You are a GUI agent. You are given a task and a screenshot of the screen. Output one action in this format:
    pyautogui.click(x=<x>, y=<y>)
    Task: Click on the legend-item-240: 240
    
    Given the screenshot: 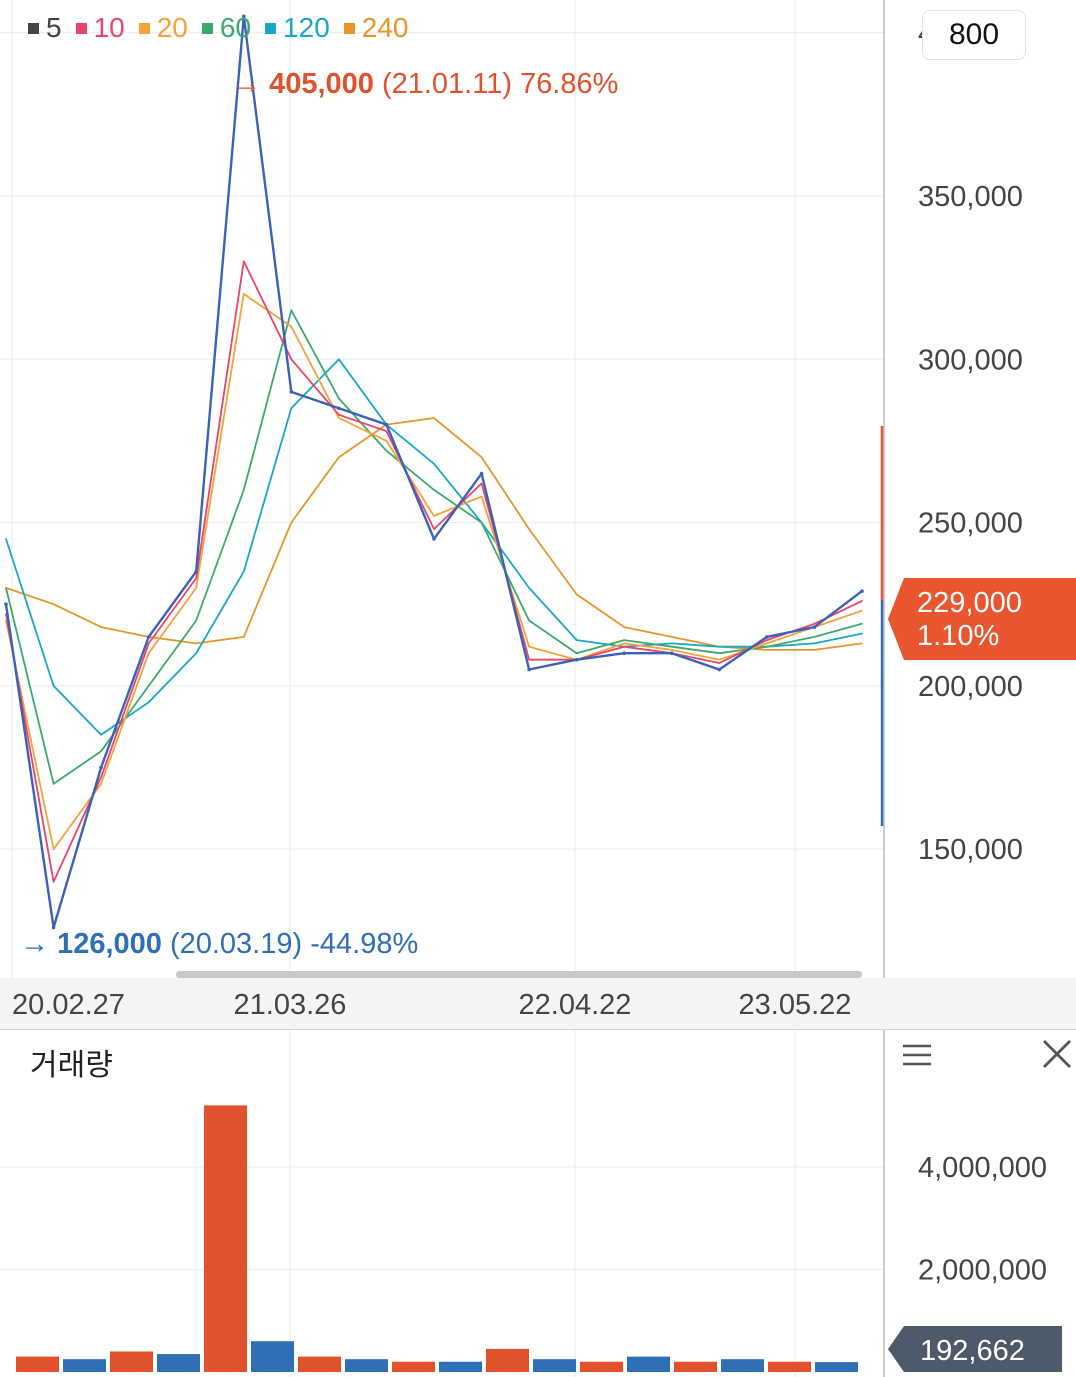 What is the action you would take?
    pyautogui.click(x=375, y=28)
    